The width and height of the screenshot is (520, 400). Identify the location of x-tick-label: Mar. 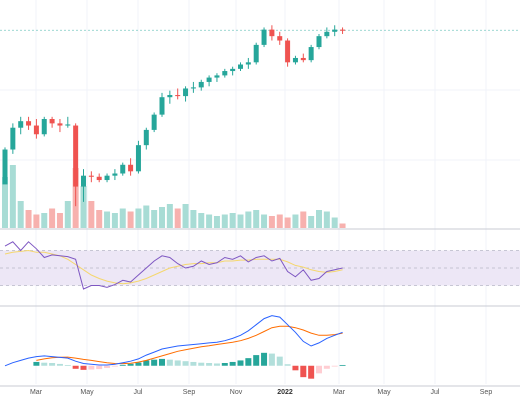
(36, 392).